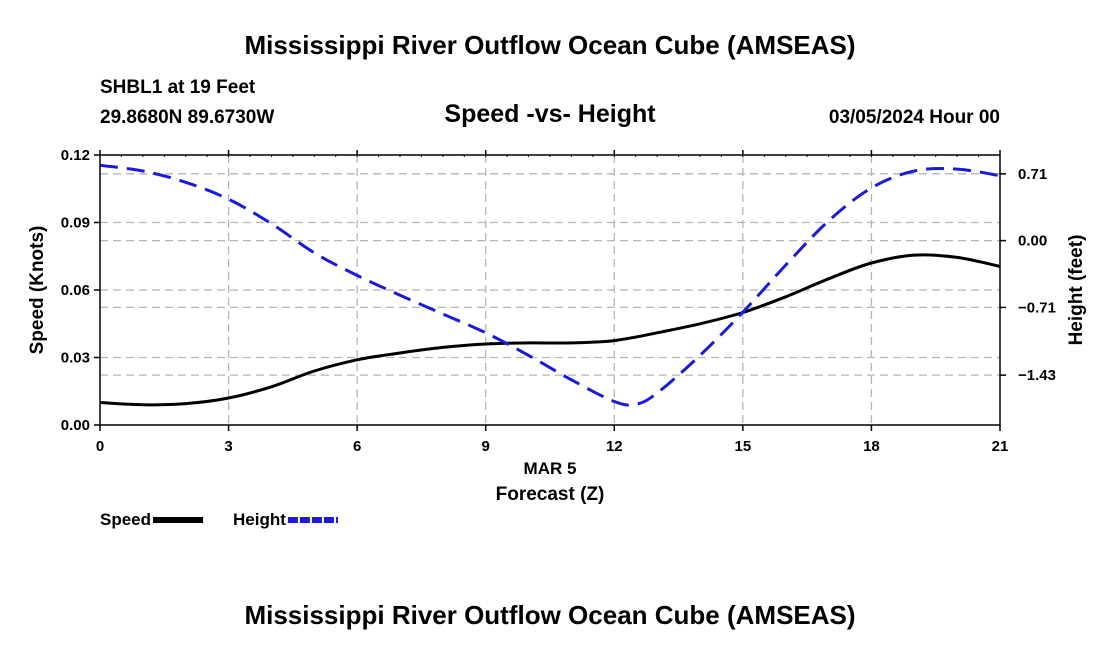 The image size is (1100, 650). I want to click on x-tick-label: 21, so click(1000, 446).